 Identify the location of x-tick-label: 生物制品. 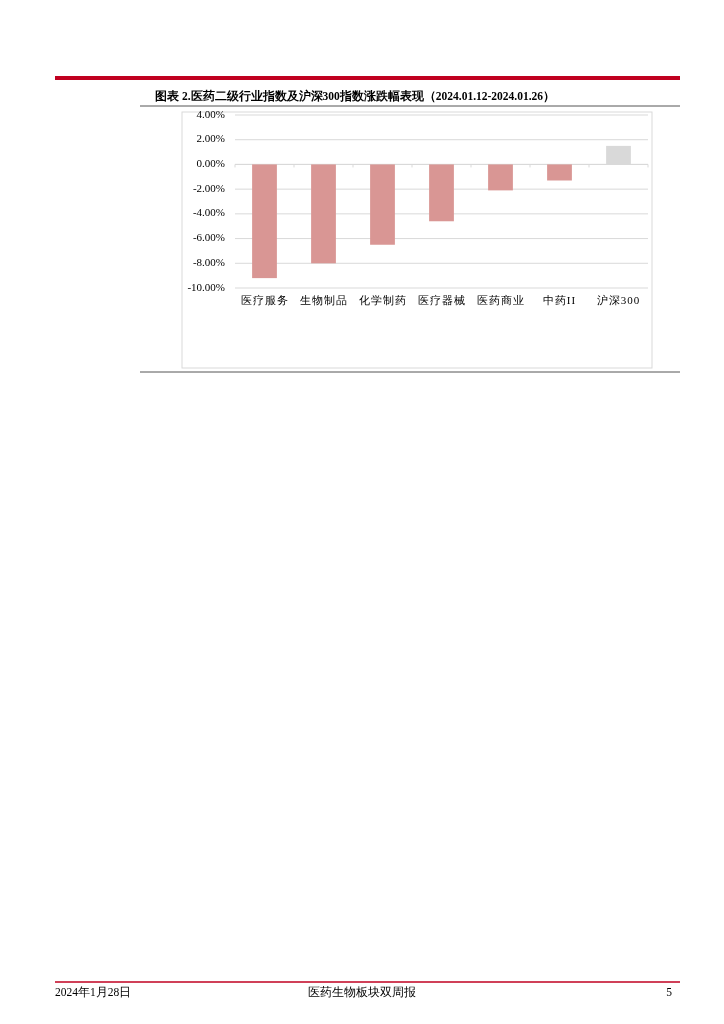
(323, 300).